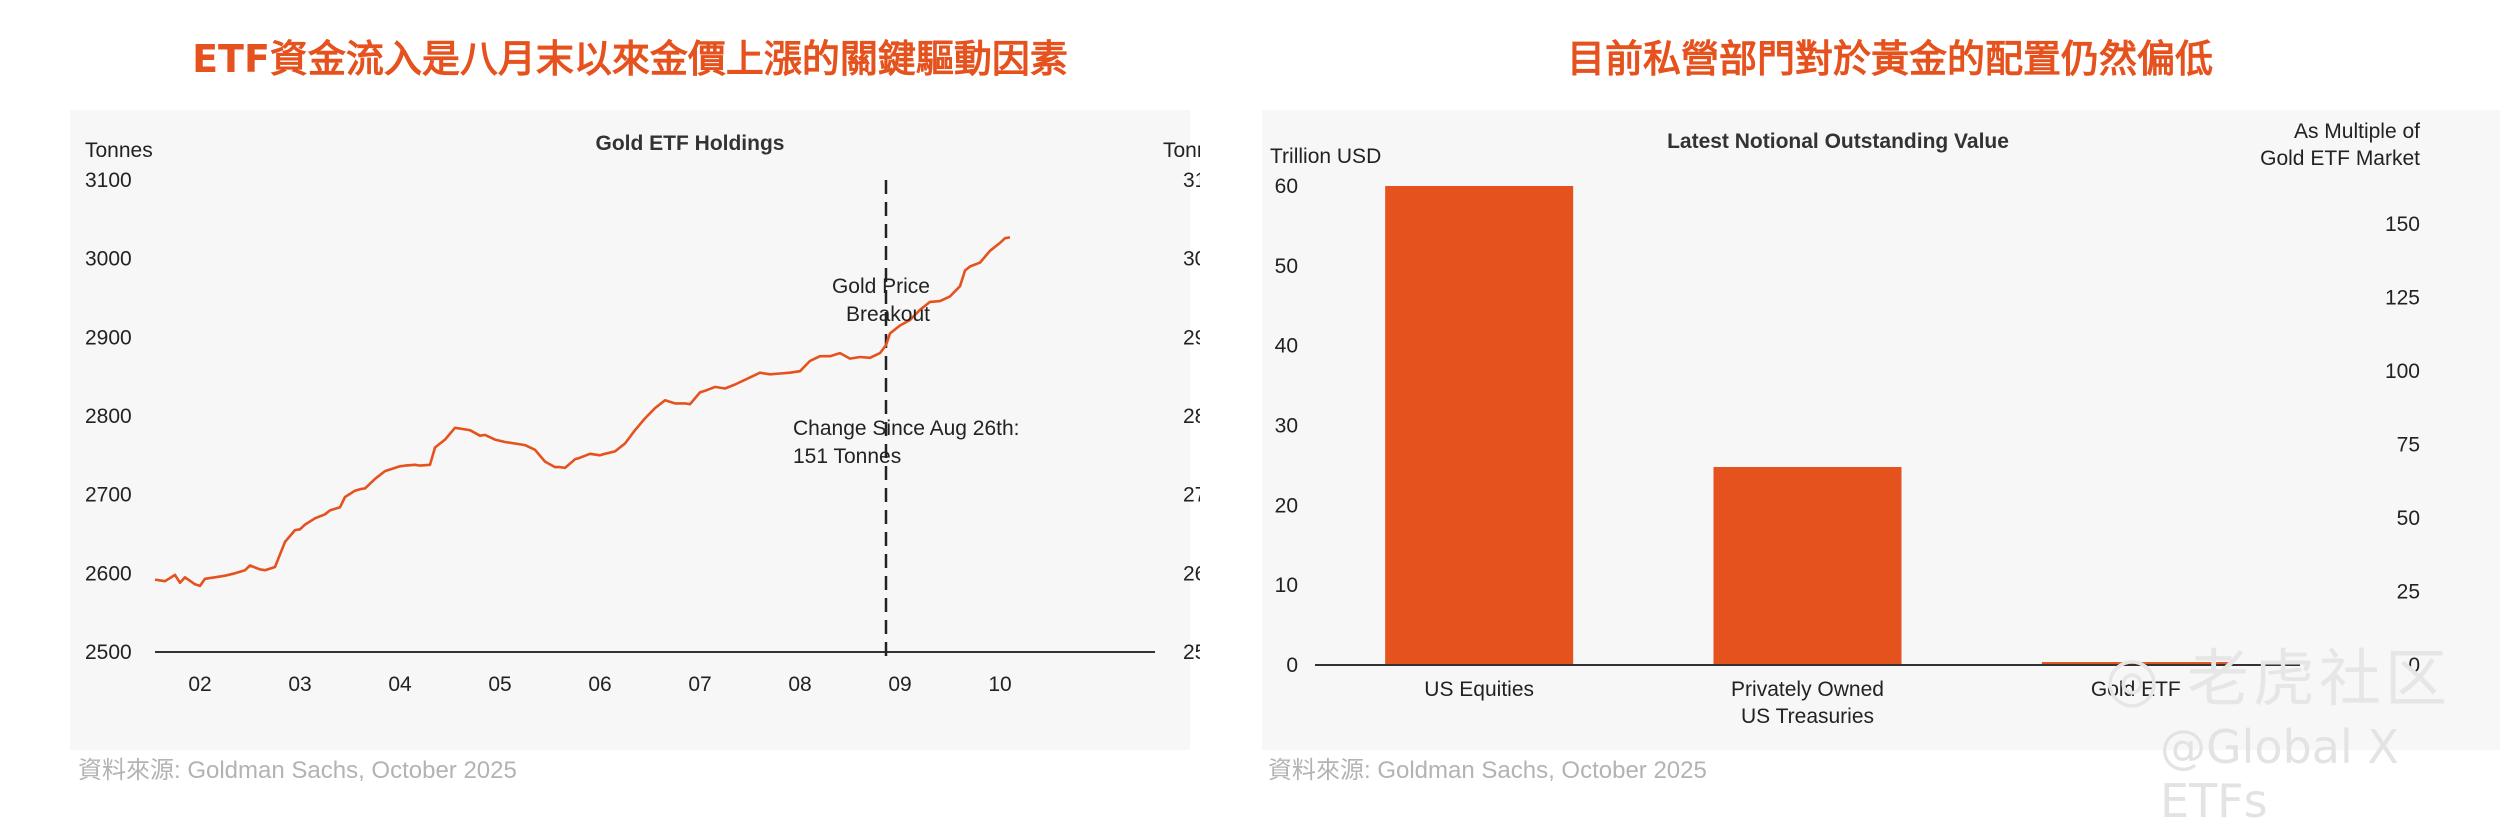  What do you see at coordinates (1286, 426) in the screenshot?
I see `y-tick-label-left: 30` at bounding box center [1286, 426].